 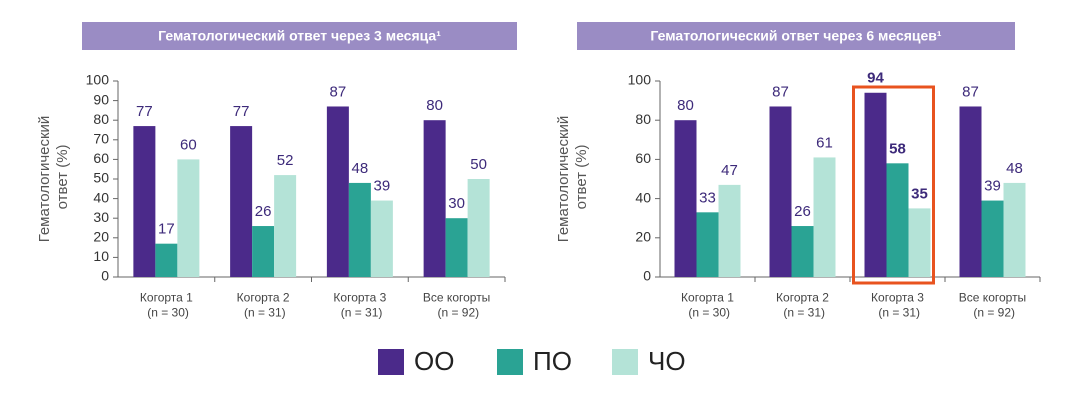 I want to click on value-label: 60, so click(x=188, y=144).